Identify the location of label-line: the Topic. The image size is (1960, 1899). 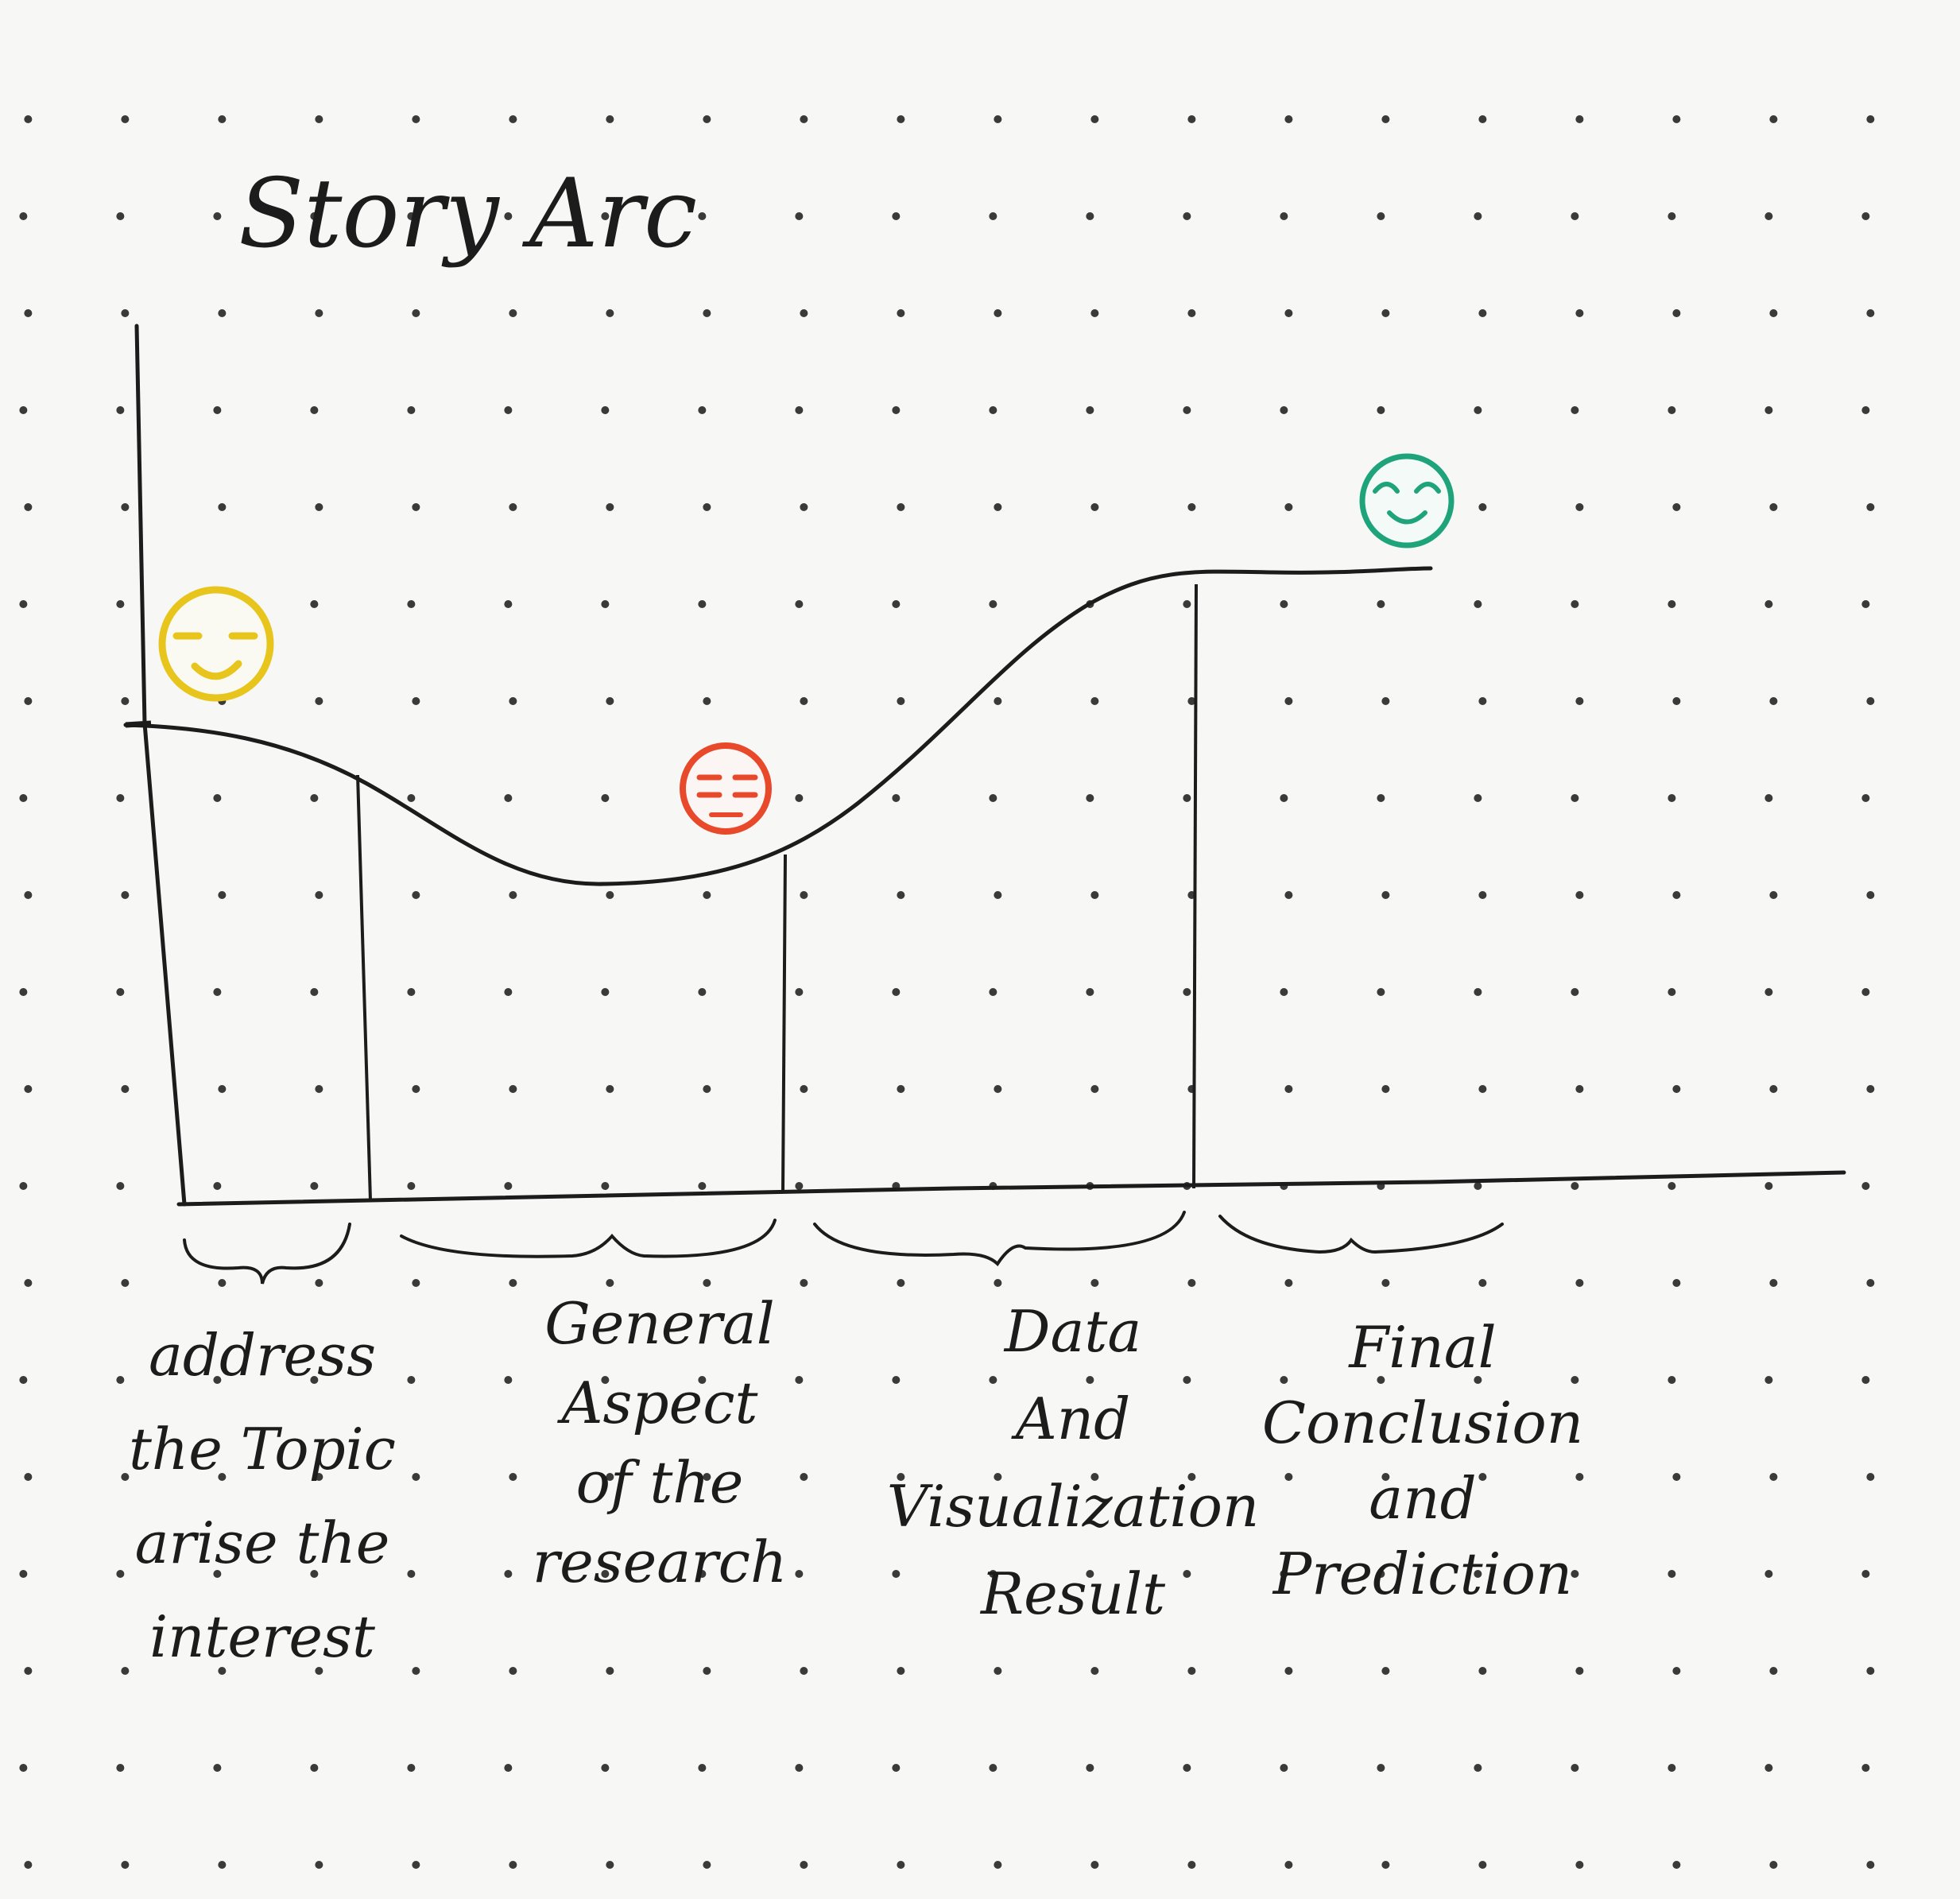
(262, 1449).